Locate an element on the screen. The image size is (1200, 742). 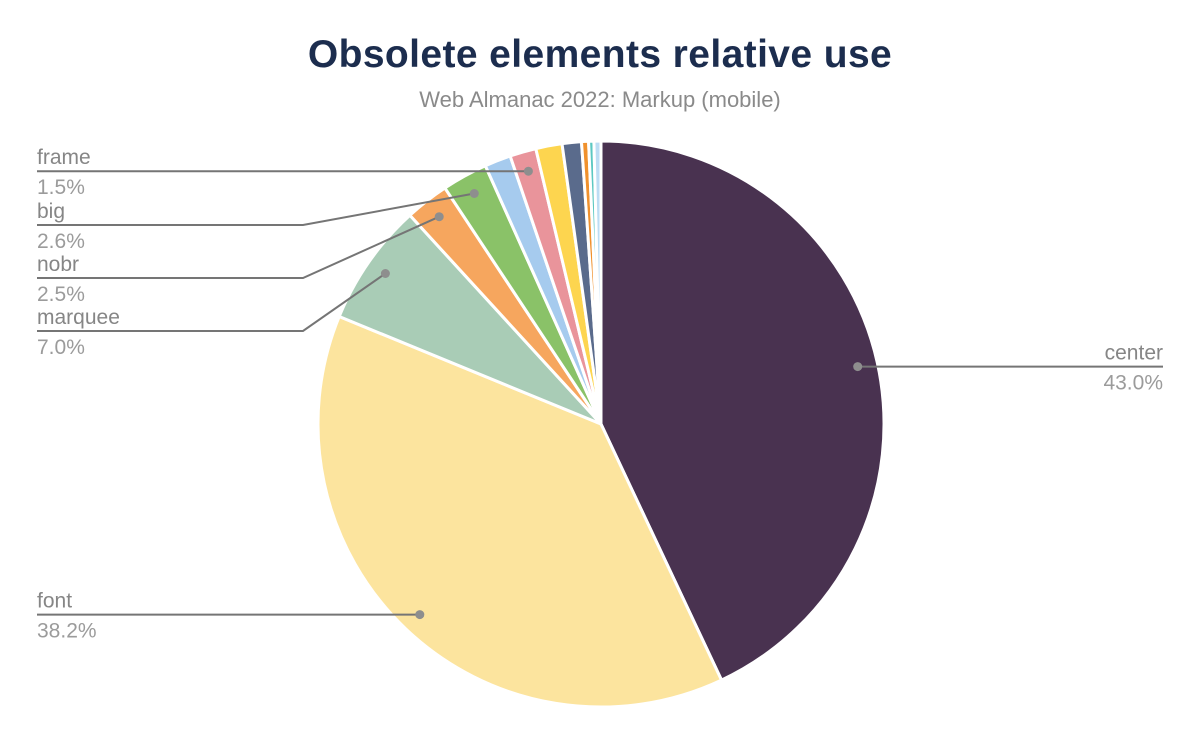
leader-dot-nobr is located at coordinates (439, 217).